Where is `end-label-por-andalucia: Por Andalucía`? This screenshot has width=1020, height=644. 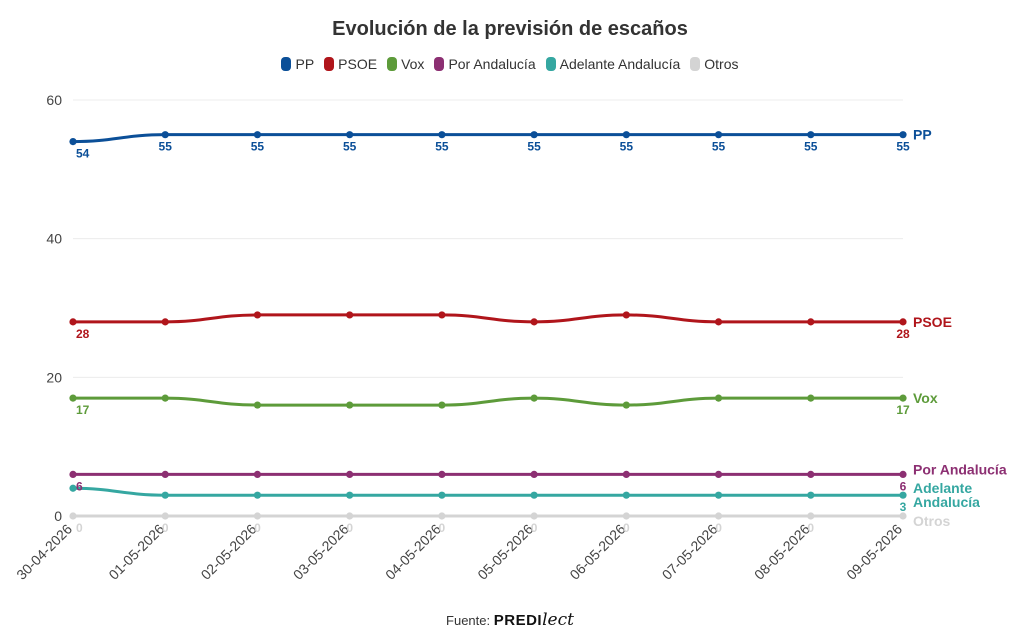
end-label-por-andalucia: Por Andalucía is located at coordinates (960, 469).